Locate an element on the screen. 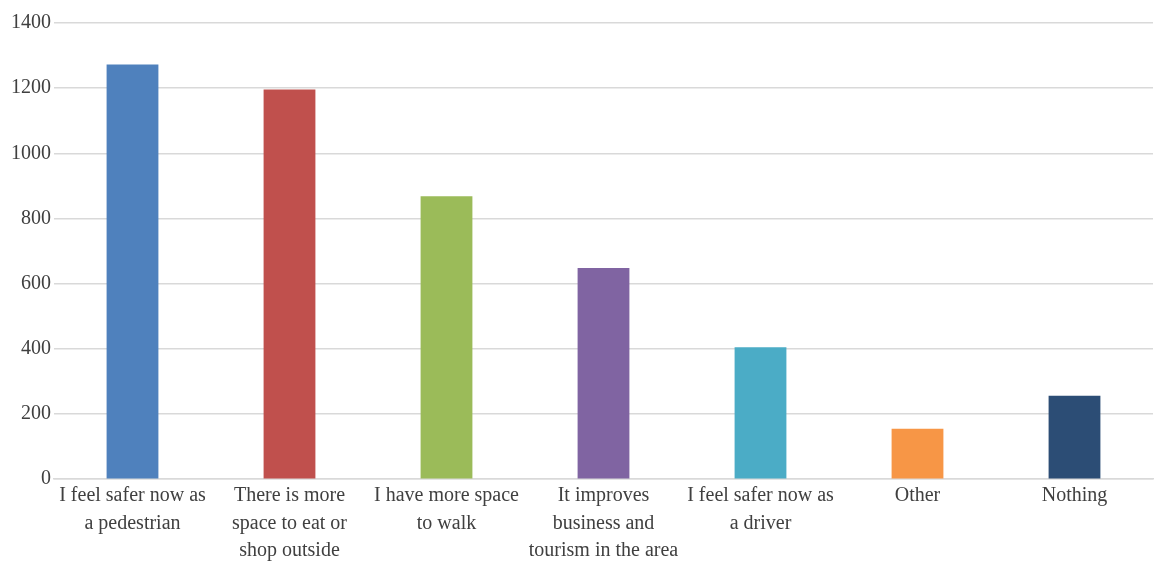 This screenshot has width=1165, height=576. y-tick-label: 800 is located at coordinates (36, 216).